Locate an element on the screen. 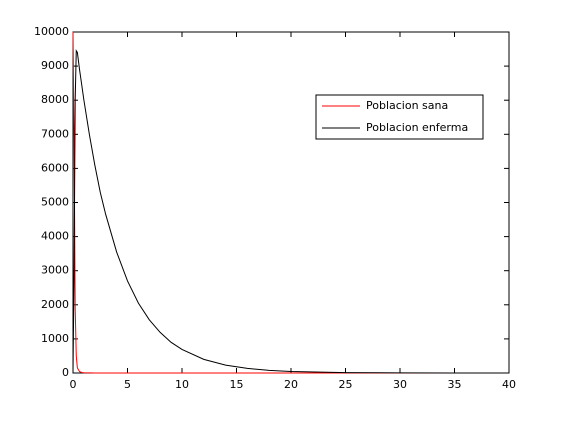 The width and height of the screenshot is (561, 424). x-tick-label: 0 is located at coordinates (73, 384).